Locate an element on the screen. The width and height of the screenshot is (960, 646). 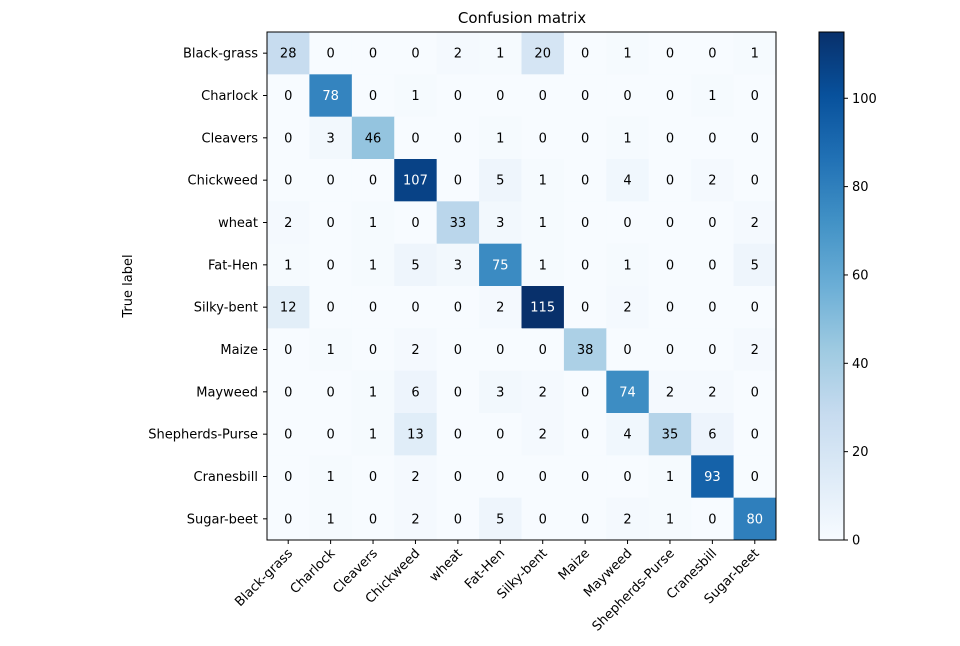
cell-value-label: 6 is located at coordinates (415, 392).